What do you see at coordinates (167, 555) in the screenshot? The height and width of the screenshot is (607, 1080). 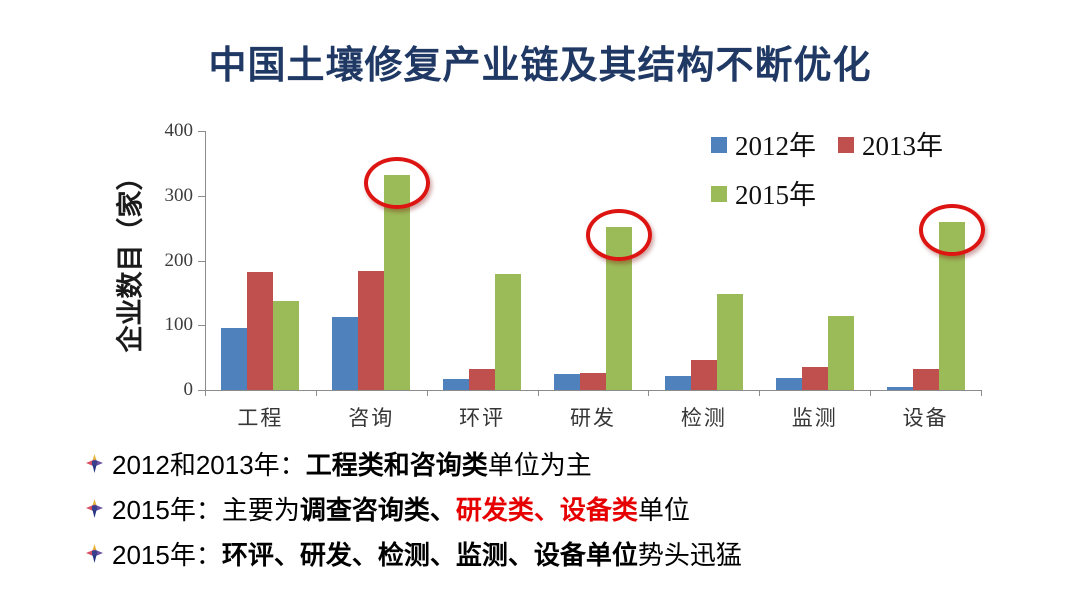 I see `bullet-segment: 2015年：` at bounding box center [167, 555].